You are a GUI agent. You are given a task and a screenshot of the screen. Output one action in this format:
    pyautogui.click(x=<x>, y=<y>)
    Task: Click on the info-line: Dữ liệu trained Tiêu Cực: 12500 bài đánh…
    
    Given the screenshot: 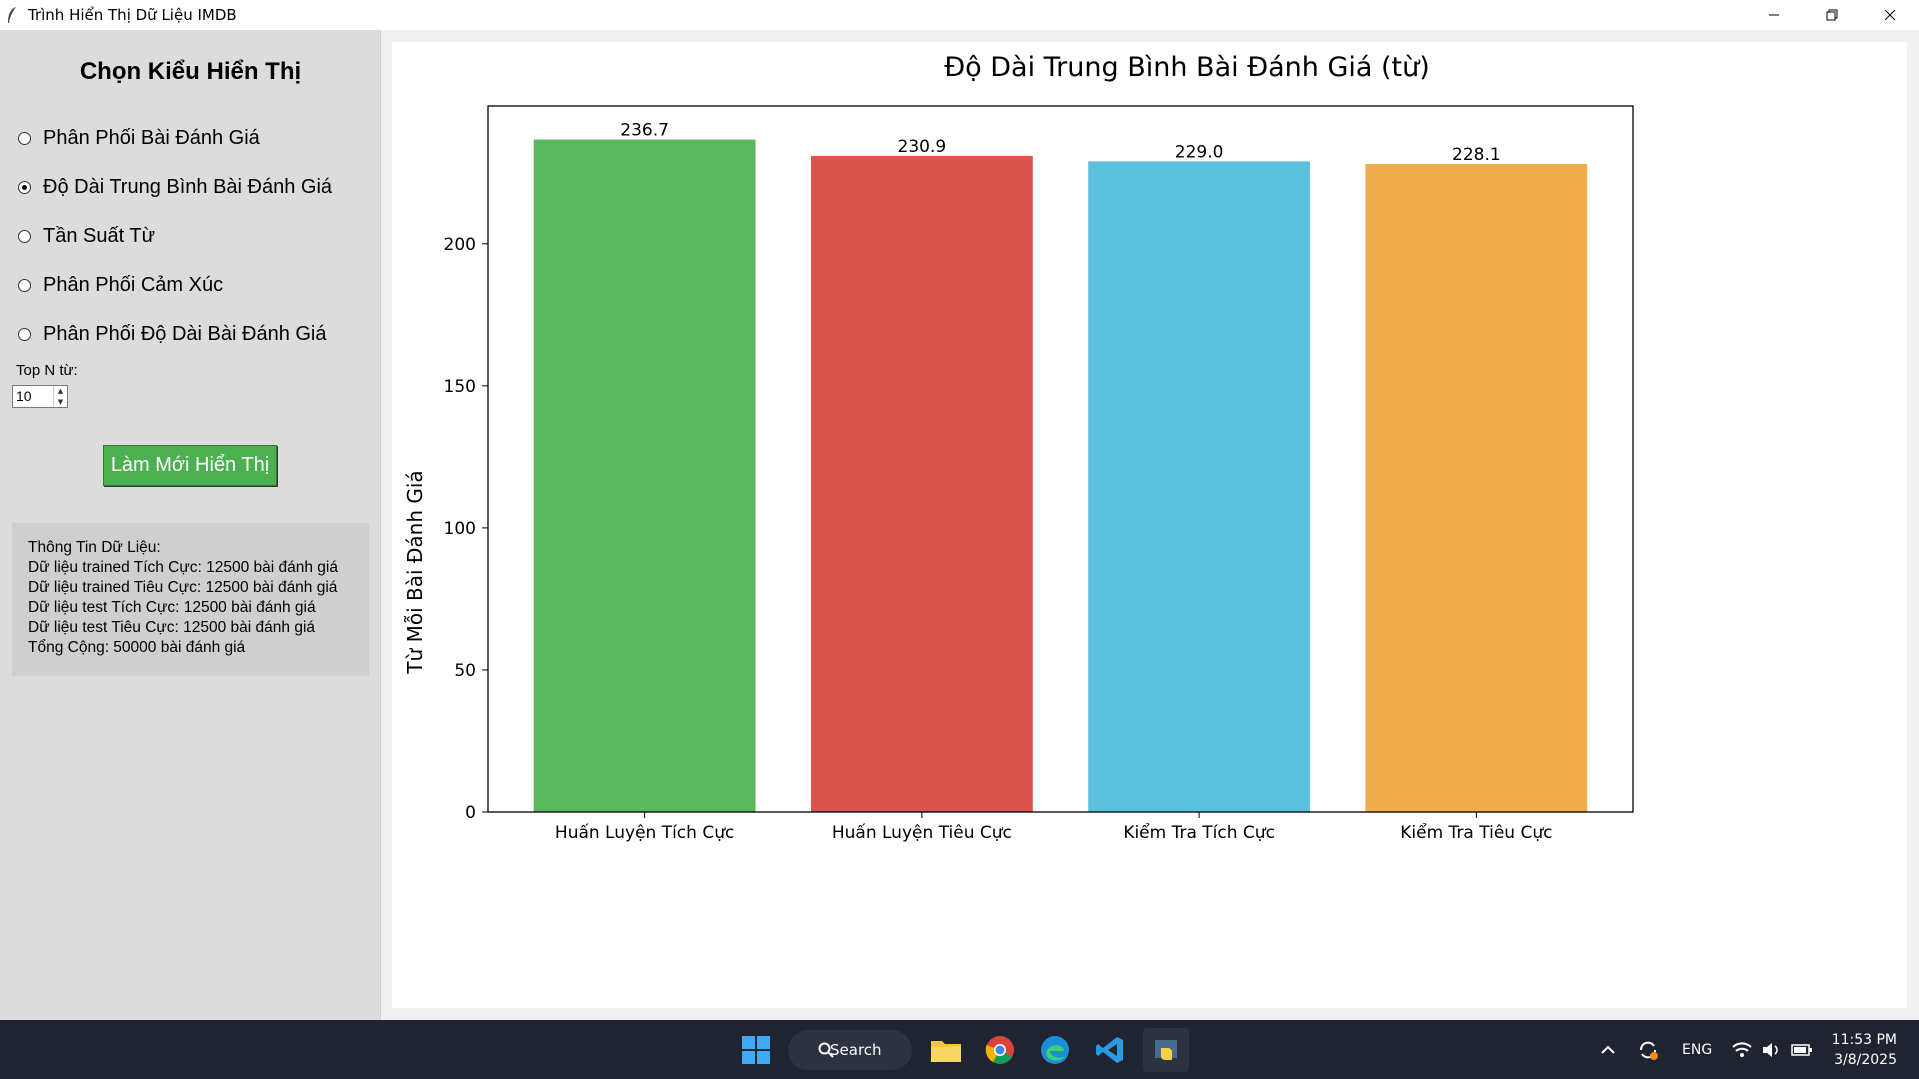 What is the action you would take?
    pyautogui.click(x=183, y=587)
    